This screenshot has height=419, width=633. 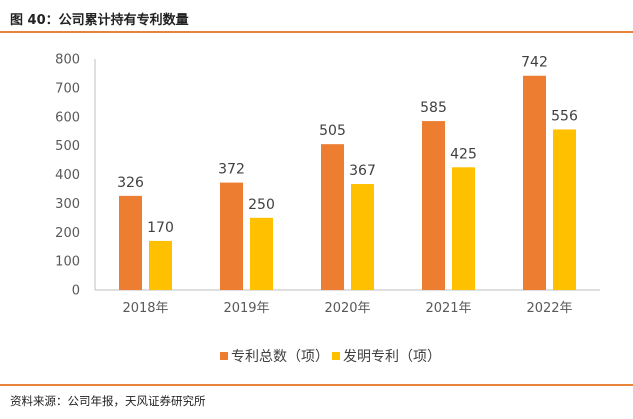 What do you see at coordinates (67, 88) in the screenshot?
I see `y-tick-label: 700` at bounding box center [67, 88].